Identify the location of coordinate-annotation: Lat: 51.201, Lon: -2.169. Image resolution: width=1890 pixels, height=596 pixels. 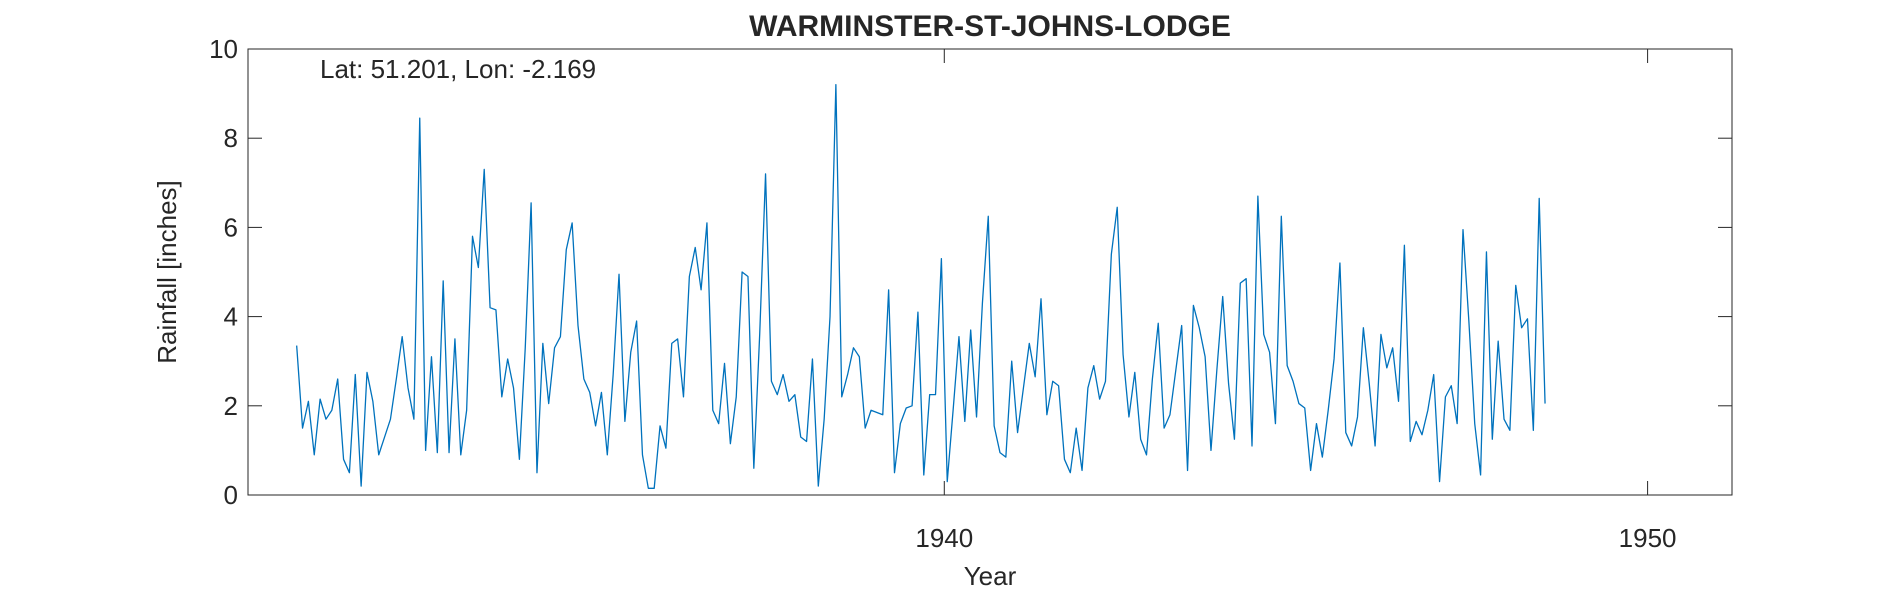
(458, 69).